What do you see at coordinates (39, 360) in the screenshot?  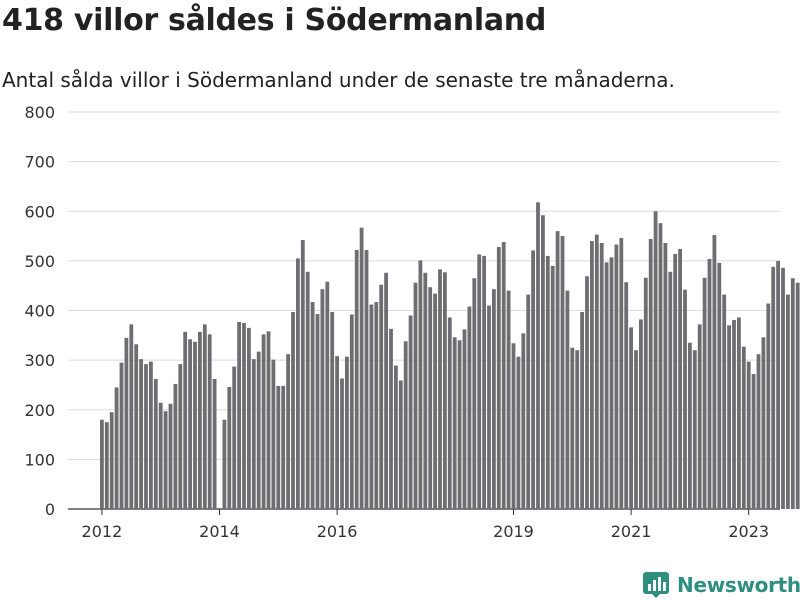 I see `y-tick-label: 300` at bounding box center [39, 360].